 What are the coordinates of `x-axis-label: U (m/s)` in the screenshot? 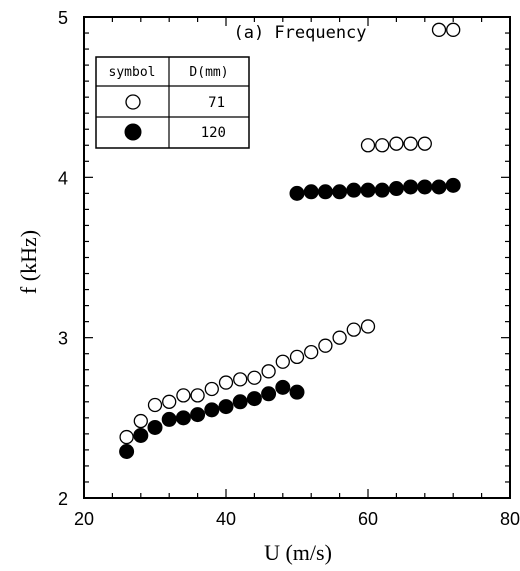 It's located at (298, 552).